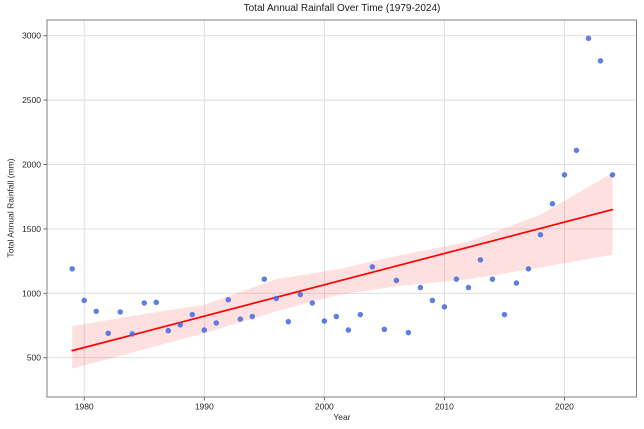 This screenshot has width=644, height=429. I want to click on y-tick-label: 3000, so click(31, 36).